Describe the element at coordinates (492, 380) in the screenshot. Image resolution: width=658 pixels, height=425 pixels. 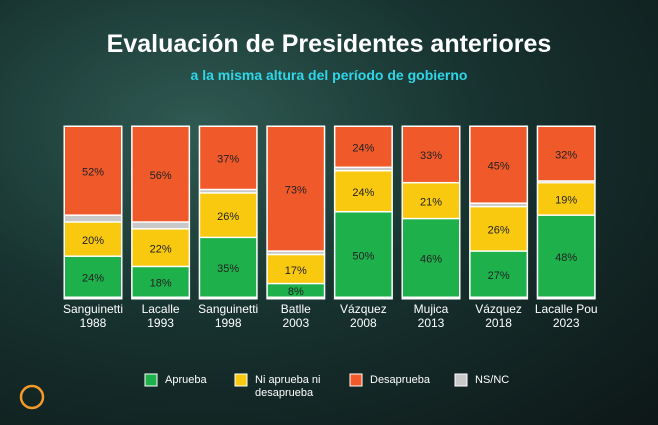
I see `legend-label: NS/NC` at that location.